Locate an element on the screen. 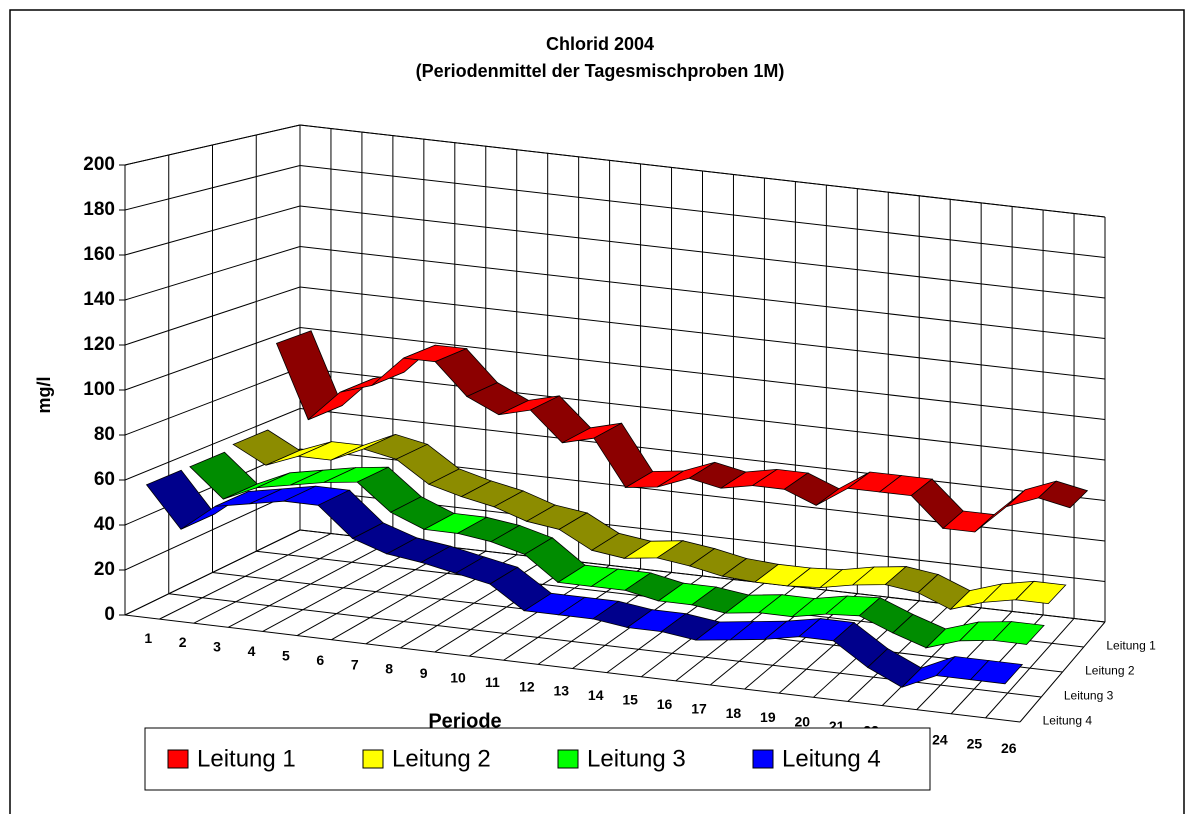 This screenshot has width=1194, height=819. x-tick-label: 20 is located at coordinates (802, 722).